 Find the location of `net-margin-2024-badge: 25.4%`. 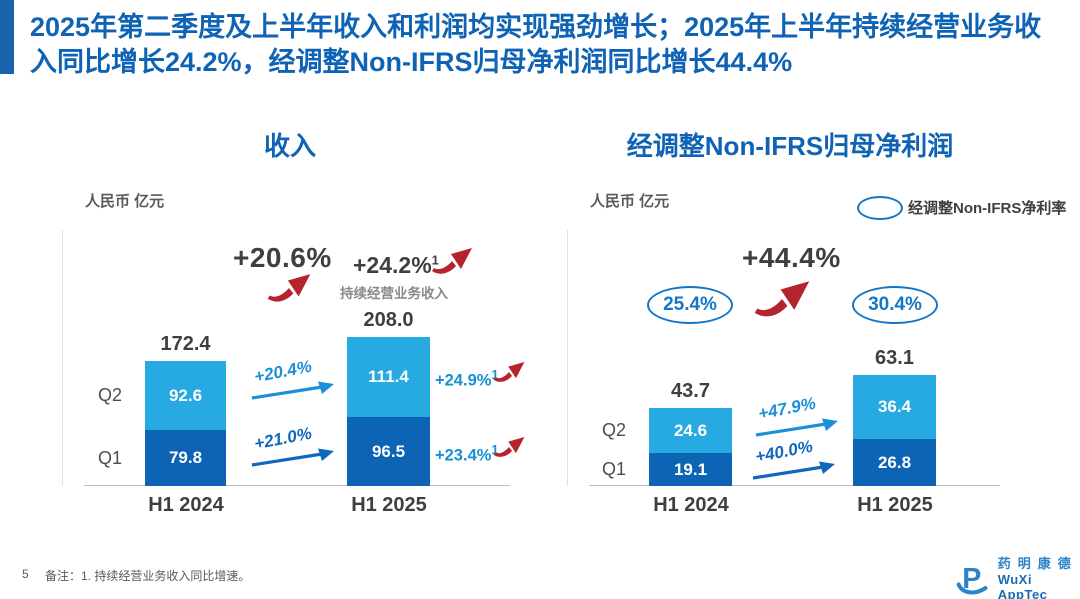

net-margin-2024-badge: 25.4% is located at coordinates (690, 305).